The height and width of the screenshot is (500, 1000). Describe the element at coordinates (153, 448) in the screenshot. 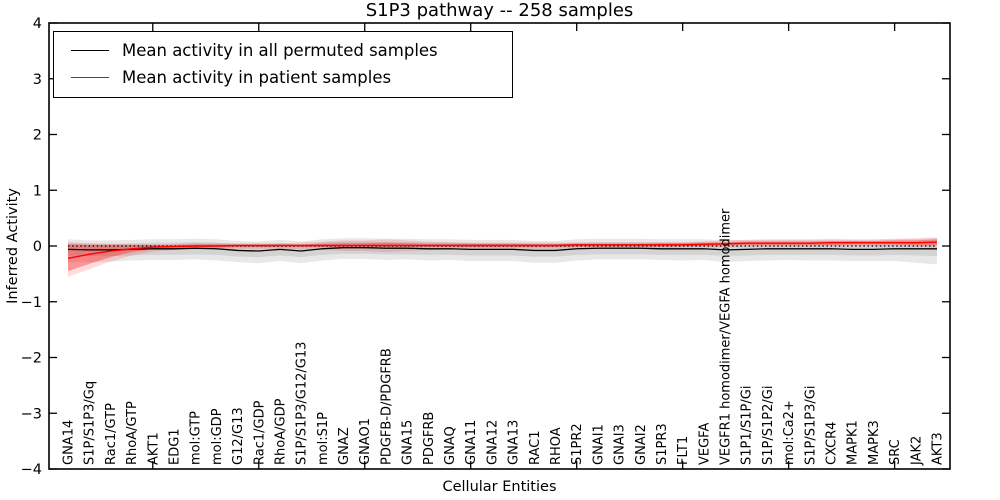

I see `x-tick-label: AKT1` at that location.